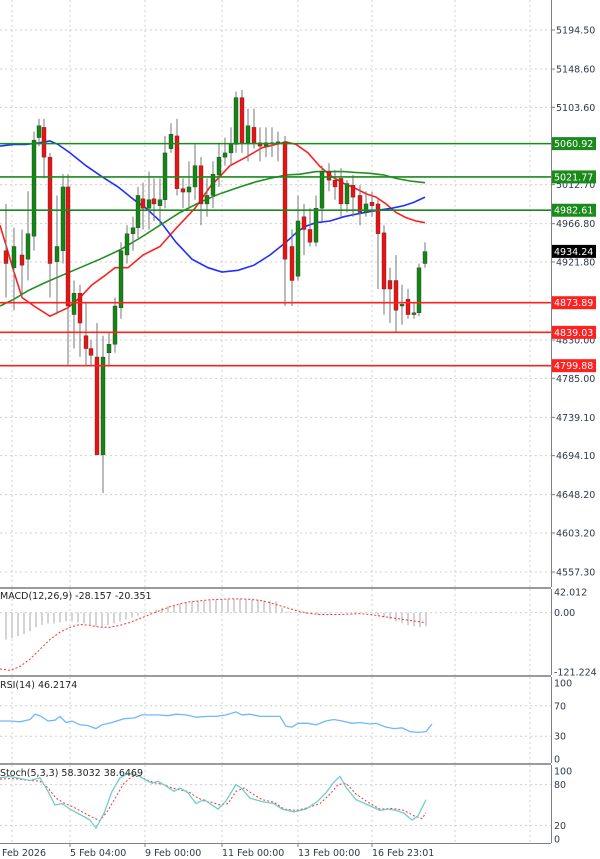  I want to click on rsi-pane: RSI(14) 46.2174 100 70 30 0, so click(286, 720).